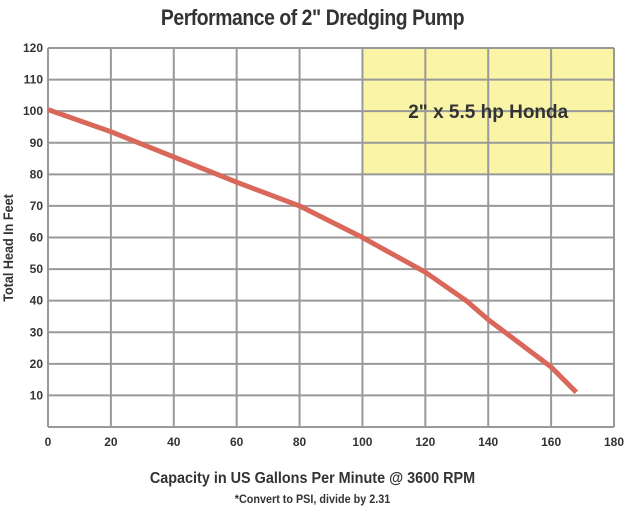 The image size is (625, 525). What do you see at coordinates (37, 395) in the screenshot?
I see `y-tick-label: 10` at bounding box center [37, 395].